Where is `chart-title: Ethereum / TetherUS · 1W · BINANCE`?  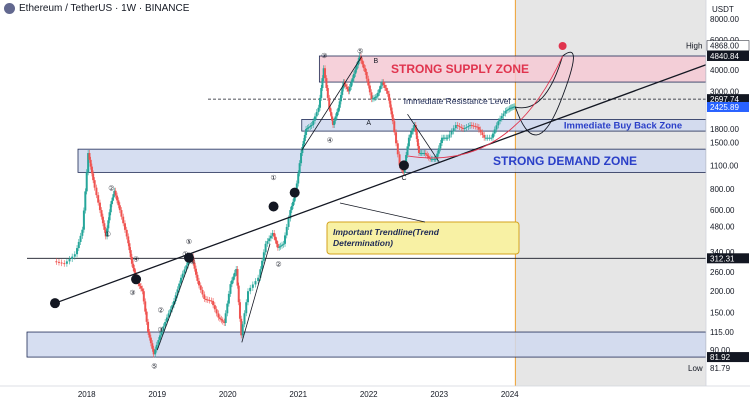 chart-title: Ethereum / TetherUS · 1W · BINANCE is located at coordinates (104, 8).